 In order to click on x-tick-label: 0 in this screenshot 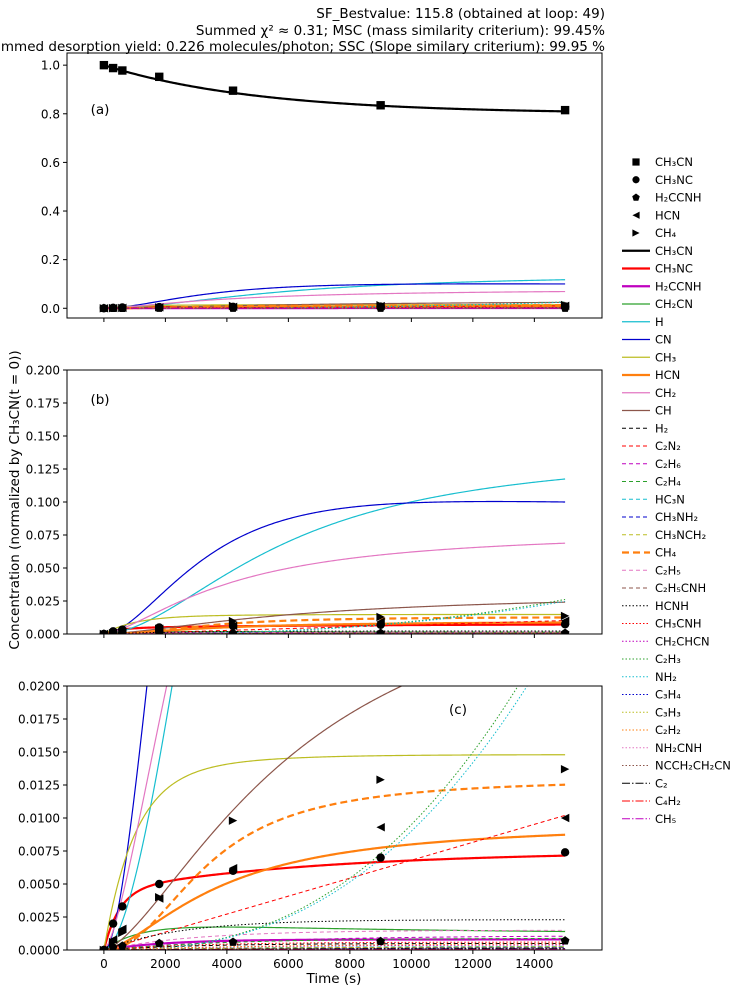, I will do `click(104, 964)`.